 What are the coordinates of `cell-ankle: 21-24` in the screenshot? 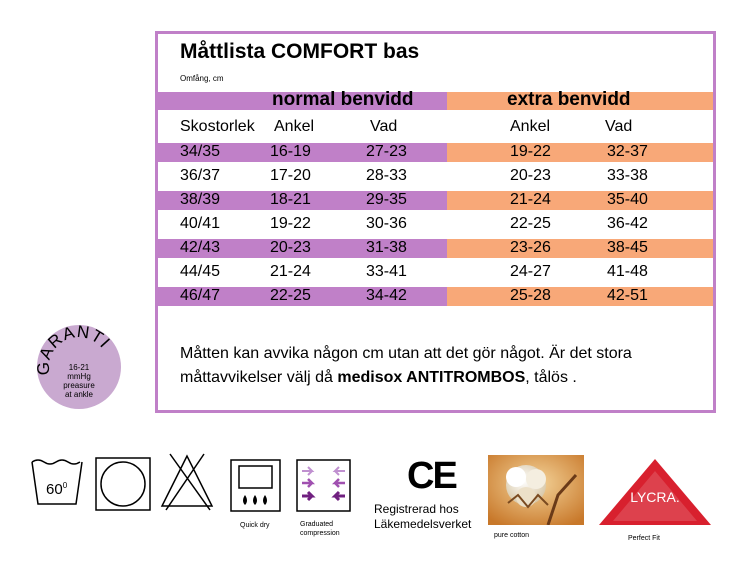 It's located at (290, 271).